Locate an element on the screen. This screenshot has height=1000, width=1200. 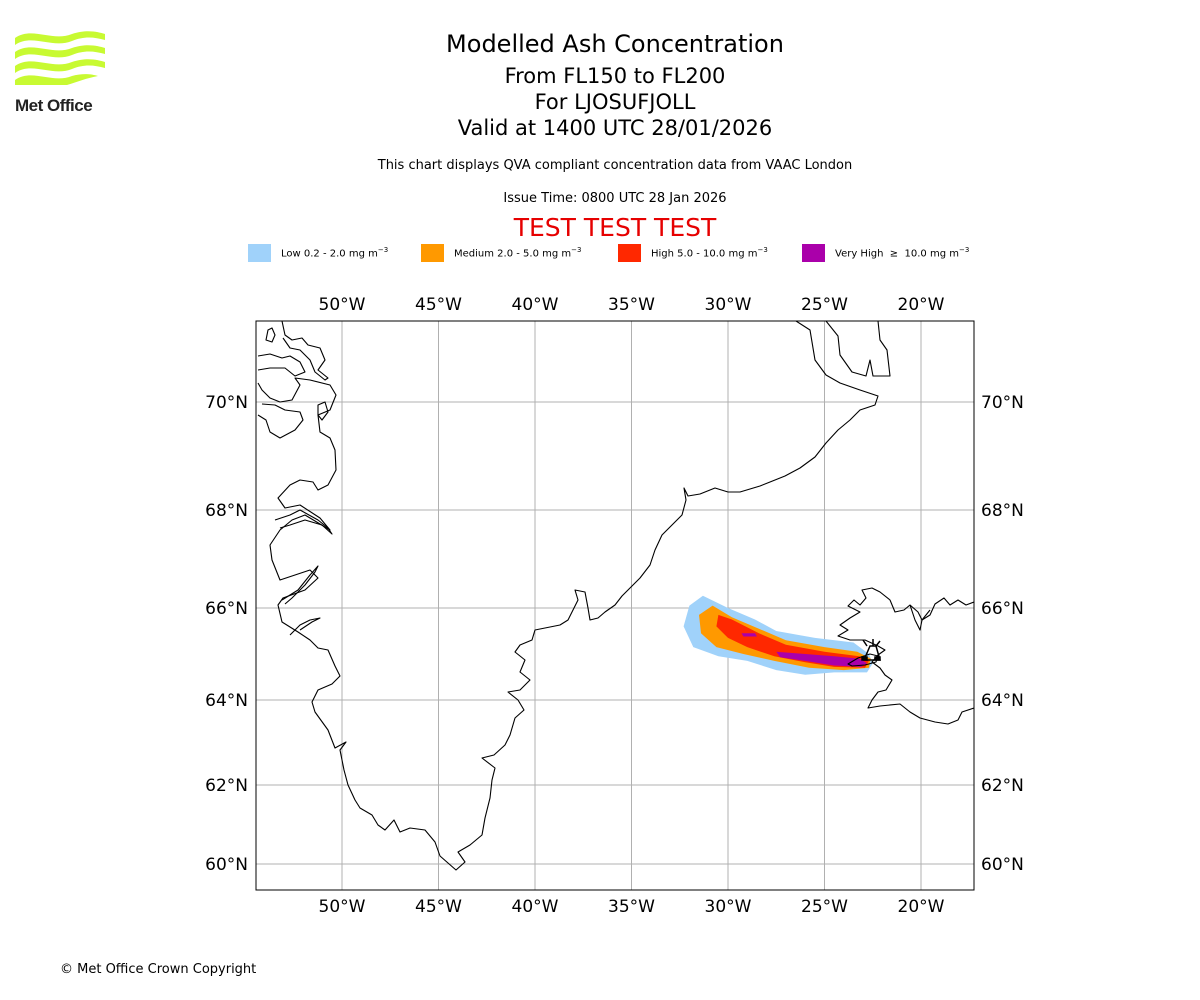
legend-item-very-high: Very High ≥ 10.0 mg m−3 is located at coordinates (885, 253).